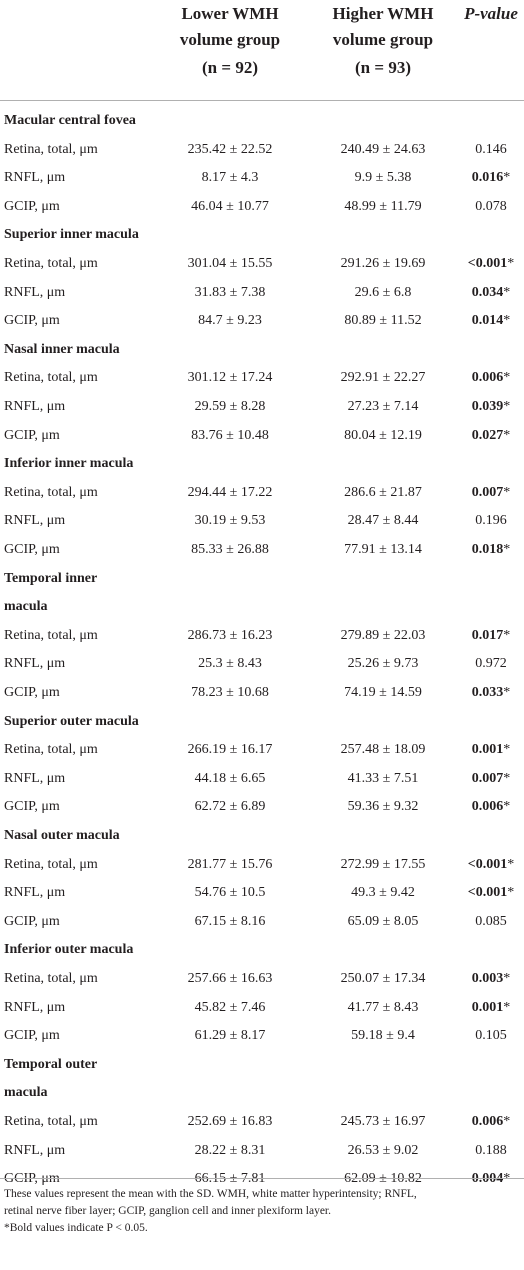  I want to click on higher-wmh-value: 240.49 ± 24.63, so click(383, 149).